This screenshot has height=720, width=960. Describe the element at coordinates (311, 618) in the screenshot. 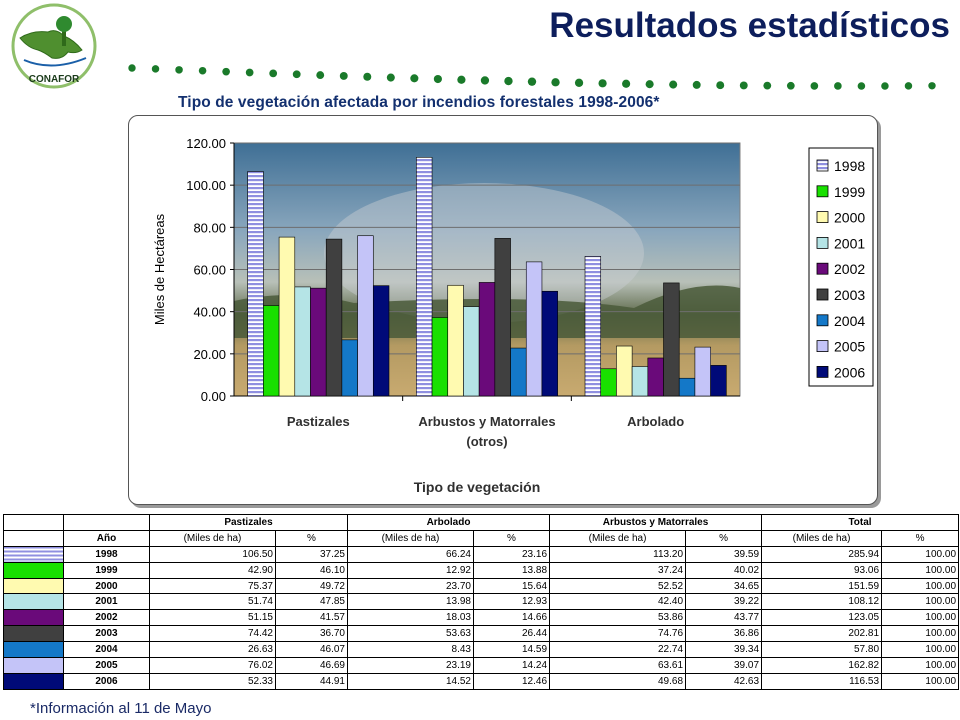

I see `value-cell: 41.57` at that location.